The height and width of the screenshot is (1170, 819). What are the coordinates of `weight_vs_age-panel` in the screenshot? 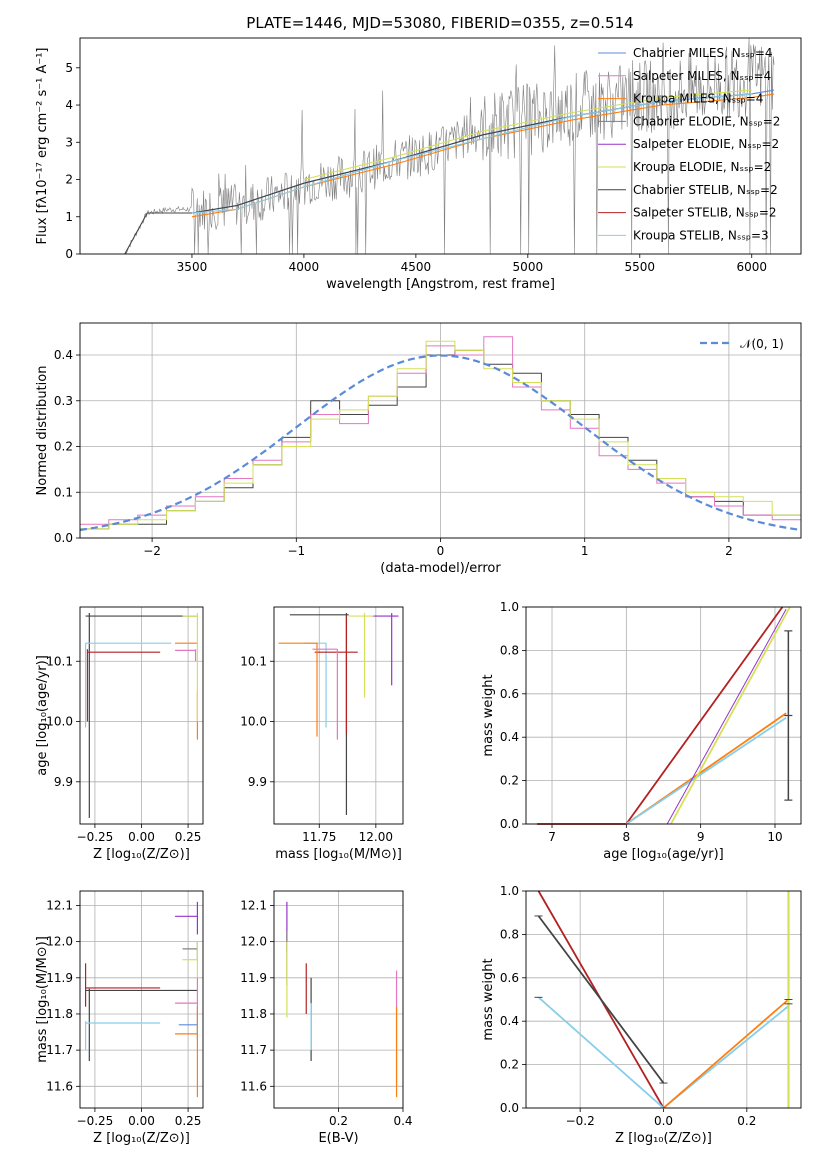 It's located at (662, 717).